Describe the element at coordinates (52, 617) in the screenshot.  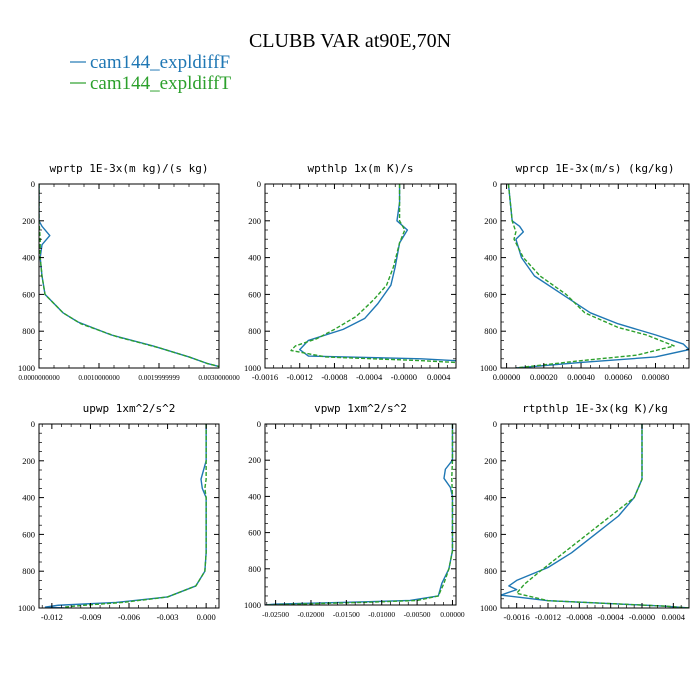
I see `x-tick-label: -0.012` at that location.